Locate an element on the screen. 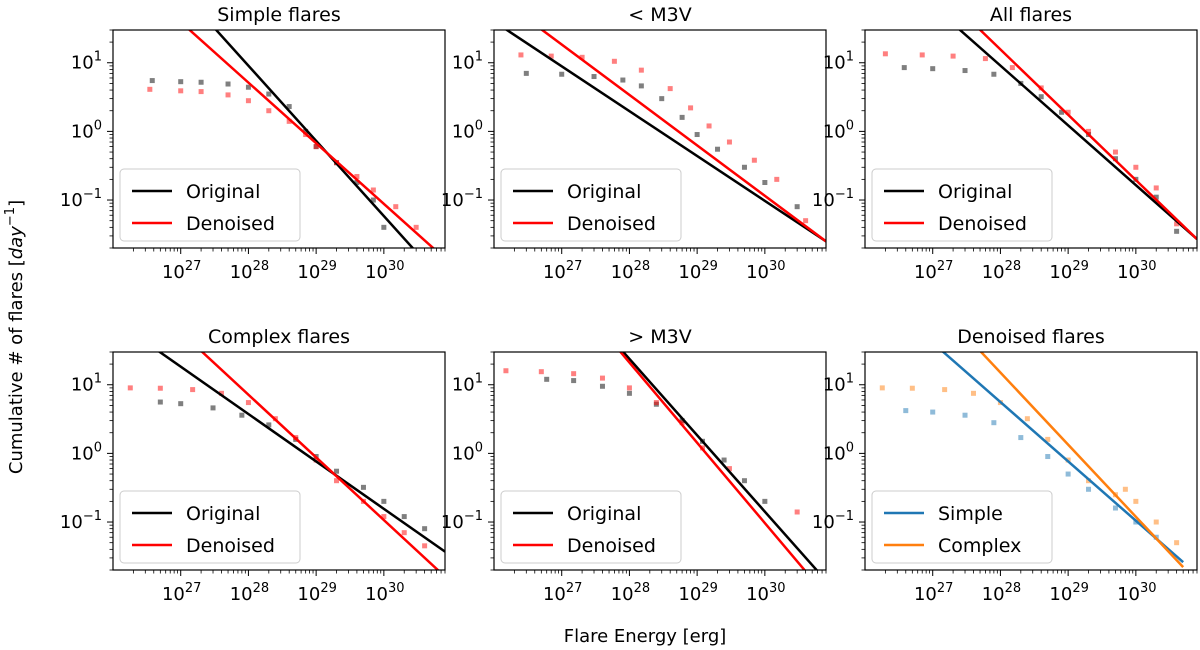 This screenshot has width=1200, height=650. axes-frame is located at coordinates (279, 139).